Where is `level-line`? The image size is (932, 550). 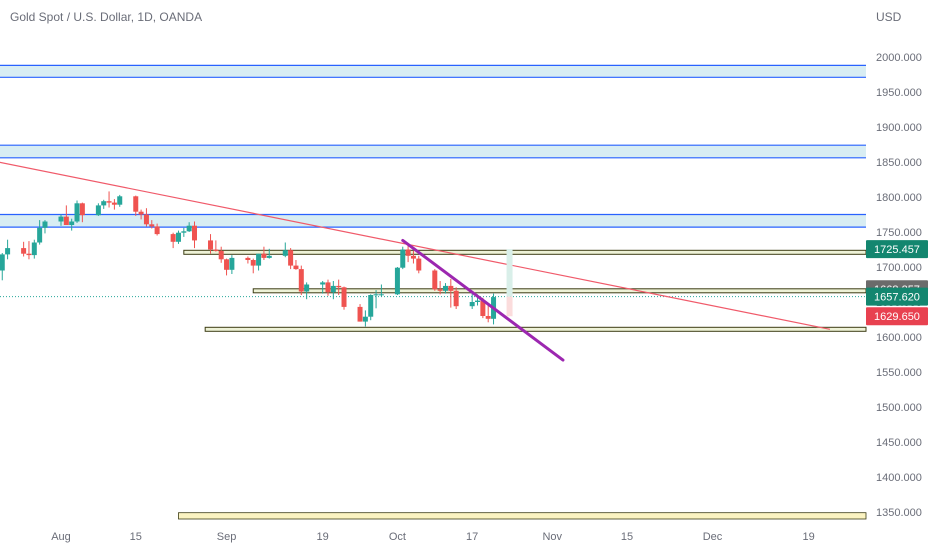
level-line is located at coordinates (535, 329).